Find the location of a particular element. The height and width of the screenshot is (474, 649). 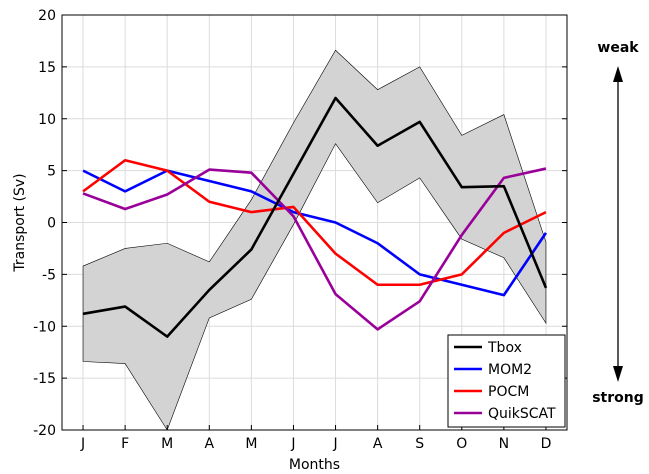

y-tick-label: 15 is located at coordinates (47, 68).